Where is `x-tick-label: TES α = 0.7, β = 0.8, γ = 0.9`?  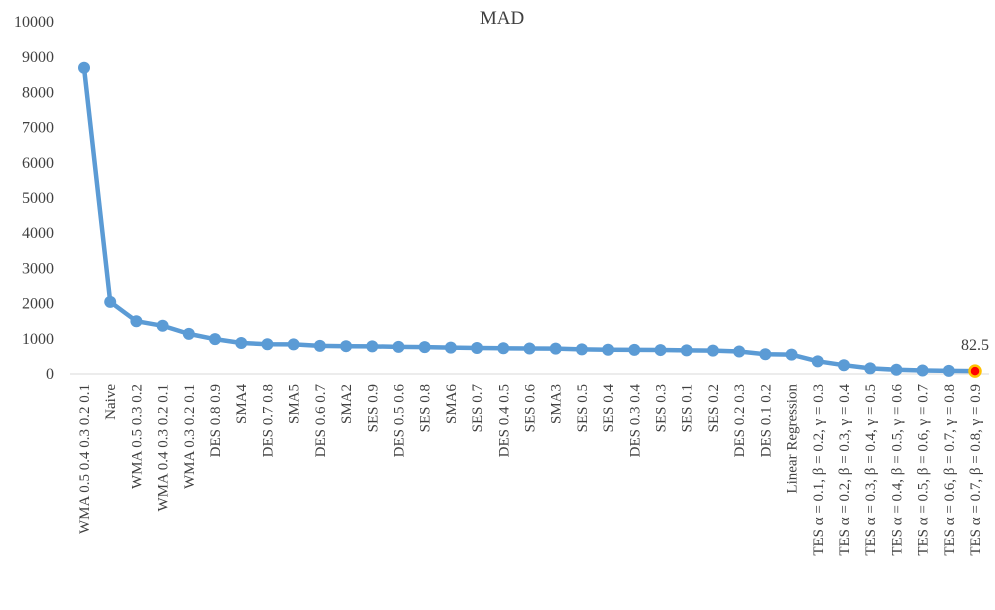 x-tick-label: TES α = 0.7, β = 0.8, γ = 0.9 is located at coordinates (976, 470).